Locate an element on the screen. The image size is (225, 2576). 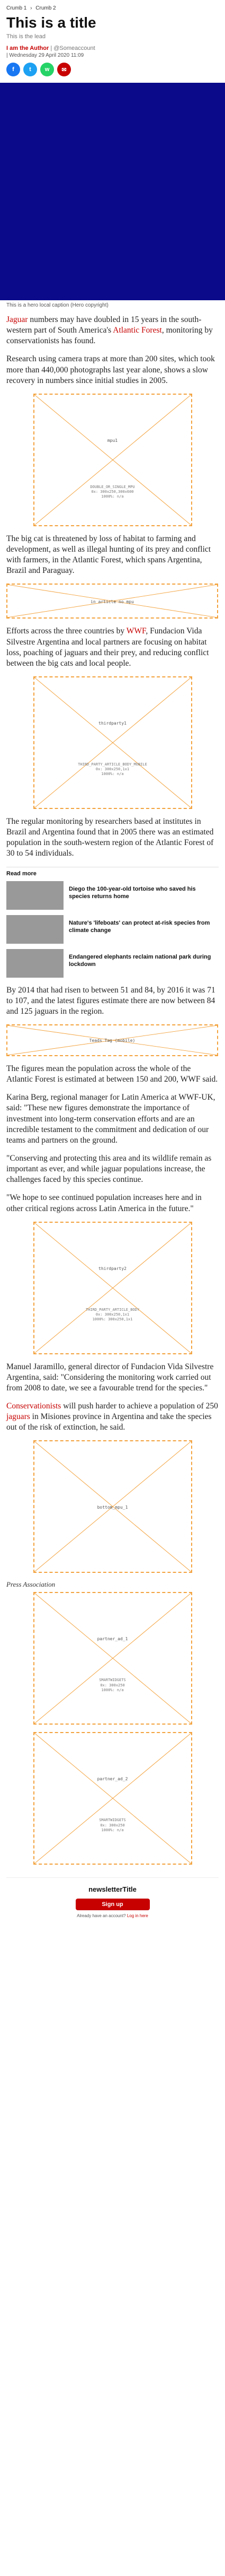
byline: I am the Author | @Someaccount is located at coordinates (112, 48).